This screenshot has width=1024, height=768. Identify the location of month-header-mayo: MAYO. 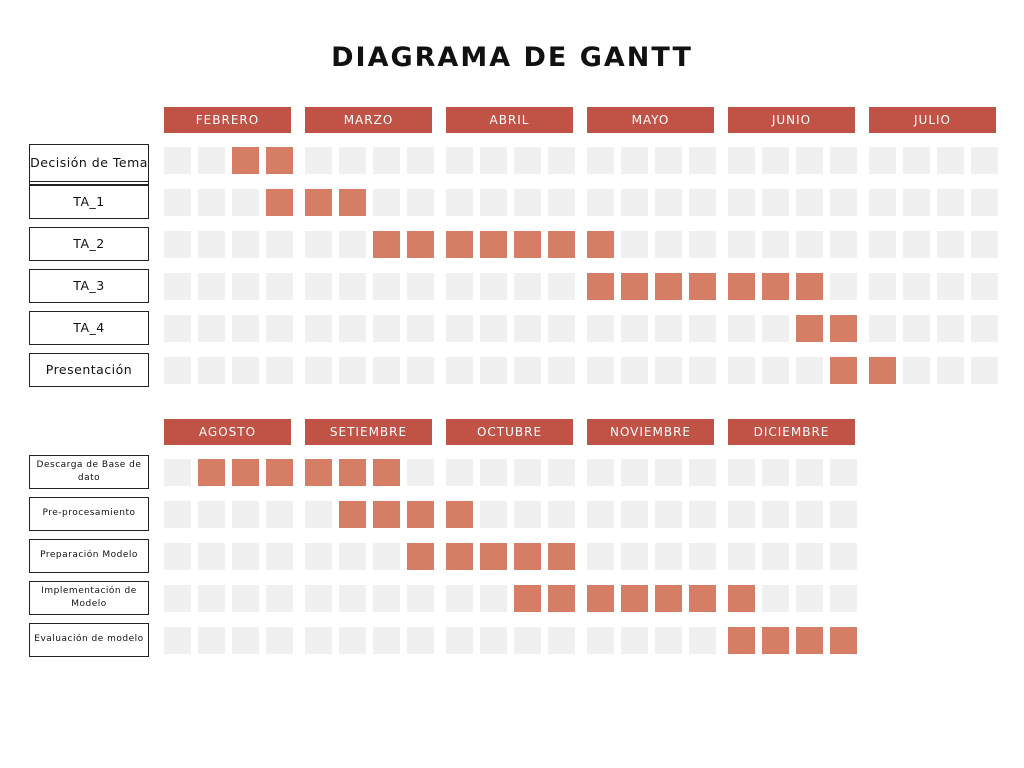
(650, 120).